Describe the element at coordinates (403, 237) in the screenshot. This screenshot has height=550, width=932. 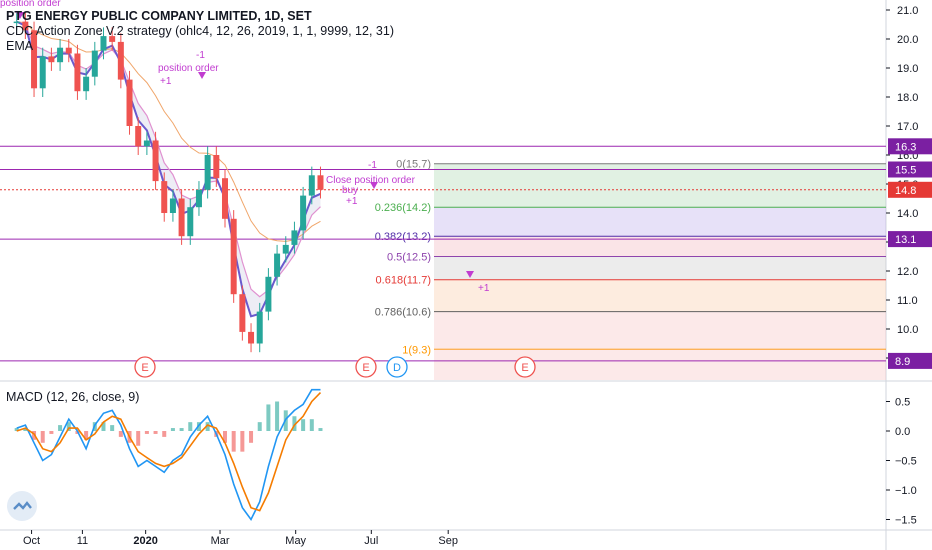
I see `fib-label: 0.382(13.2)` at that location.